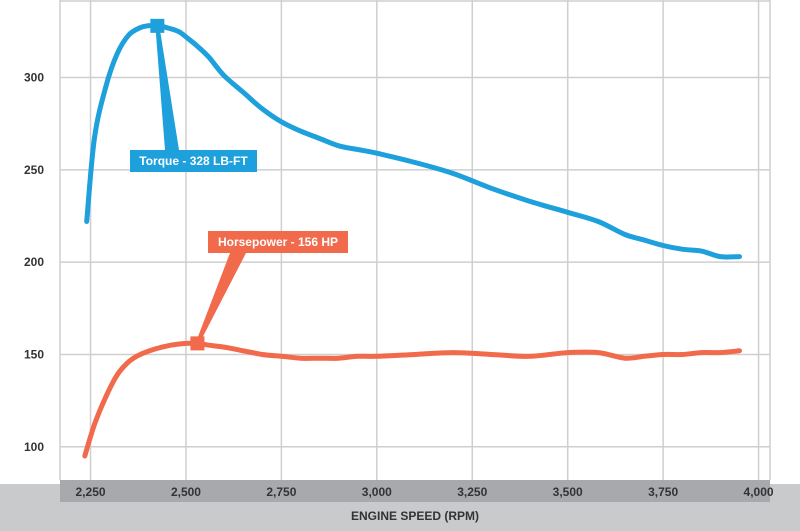  I want to click on x-axis-ticks: 2,250 2,500 2,750 3,000 3,250 3,500 3,750 4,000, so click(425, 492).